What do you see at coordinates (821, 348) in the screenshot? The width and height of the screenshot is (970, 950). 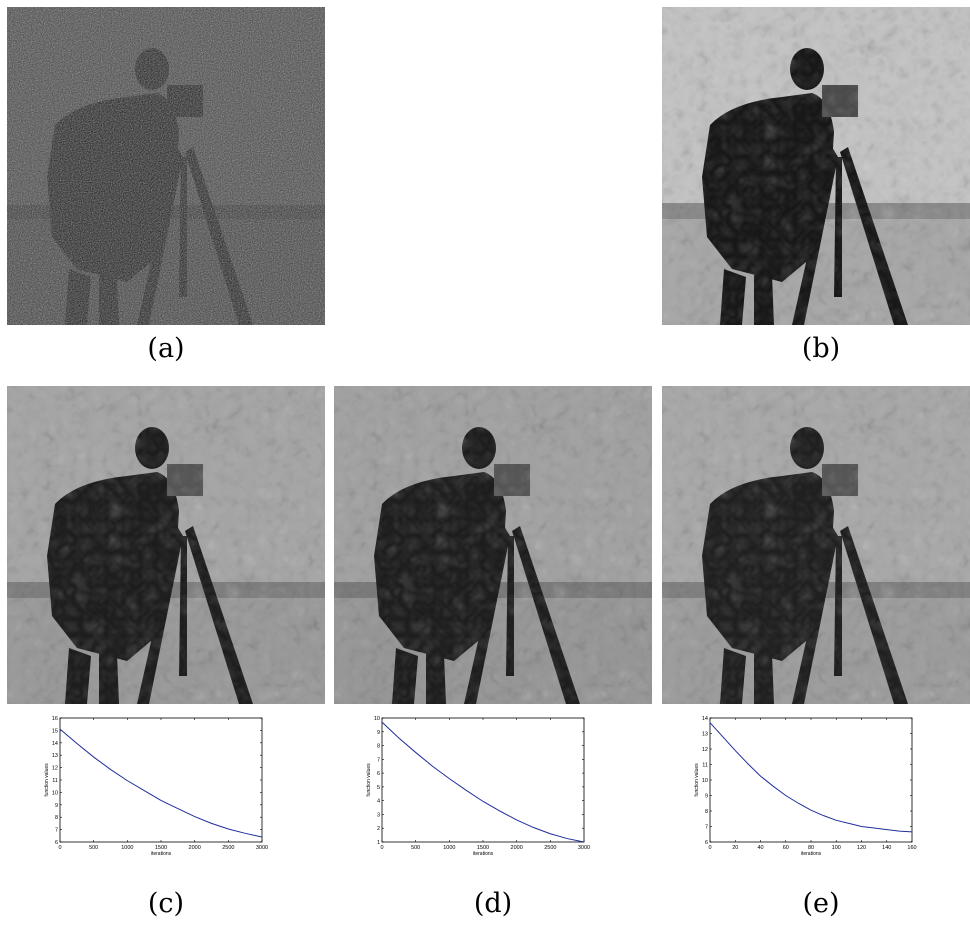 I see `caption-b: (b)` at bounding box center [821, 348].